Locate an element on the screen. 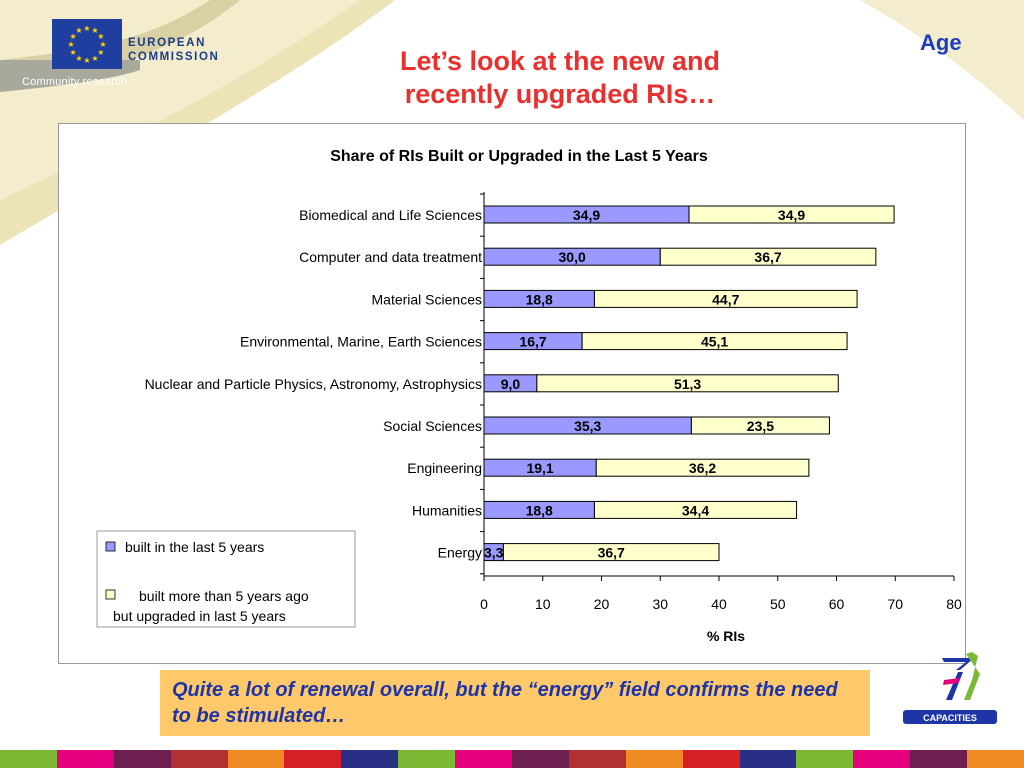 The height and width of the screenshot is (768, 1024). x-tick-label: 40 is located at coordinates (719, 604).